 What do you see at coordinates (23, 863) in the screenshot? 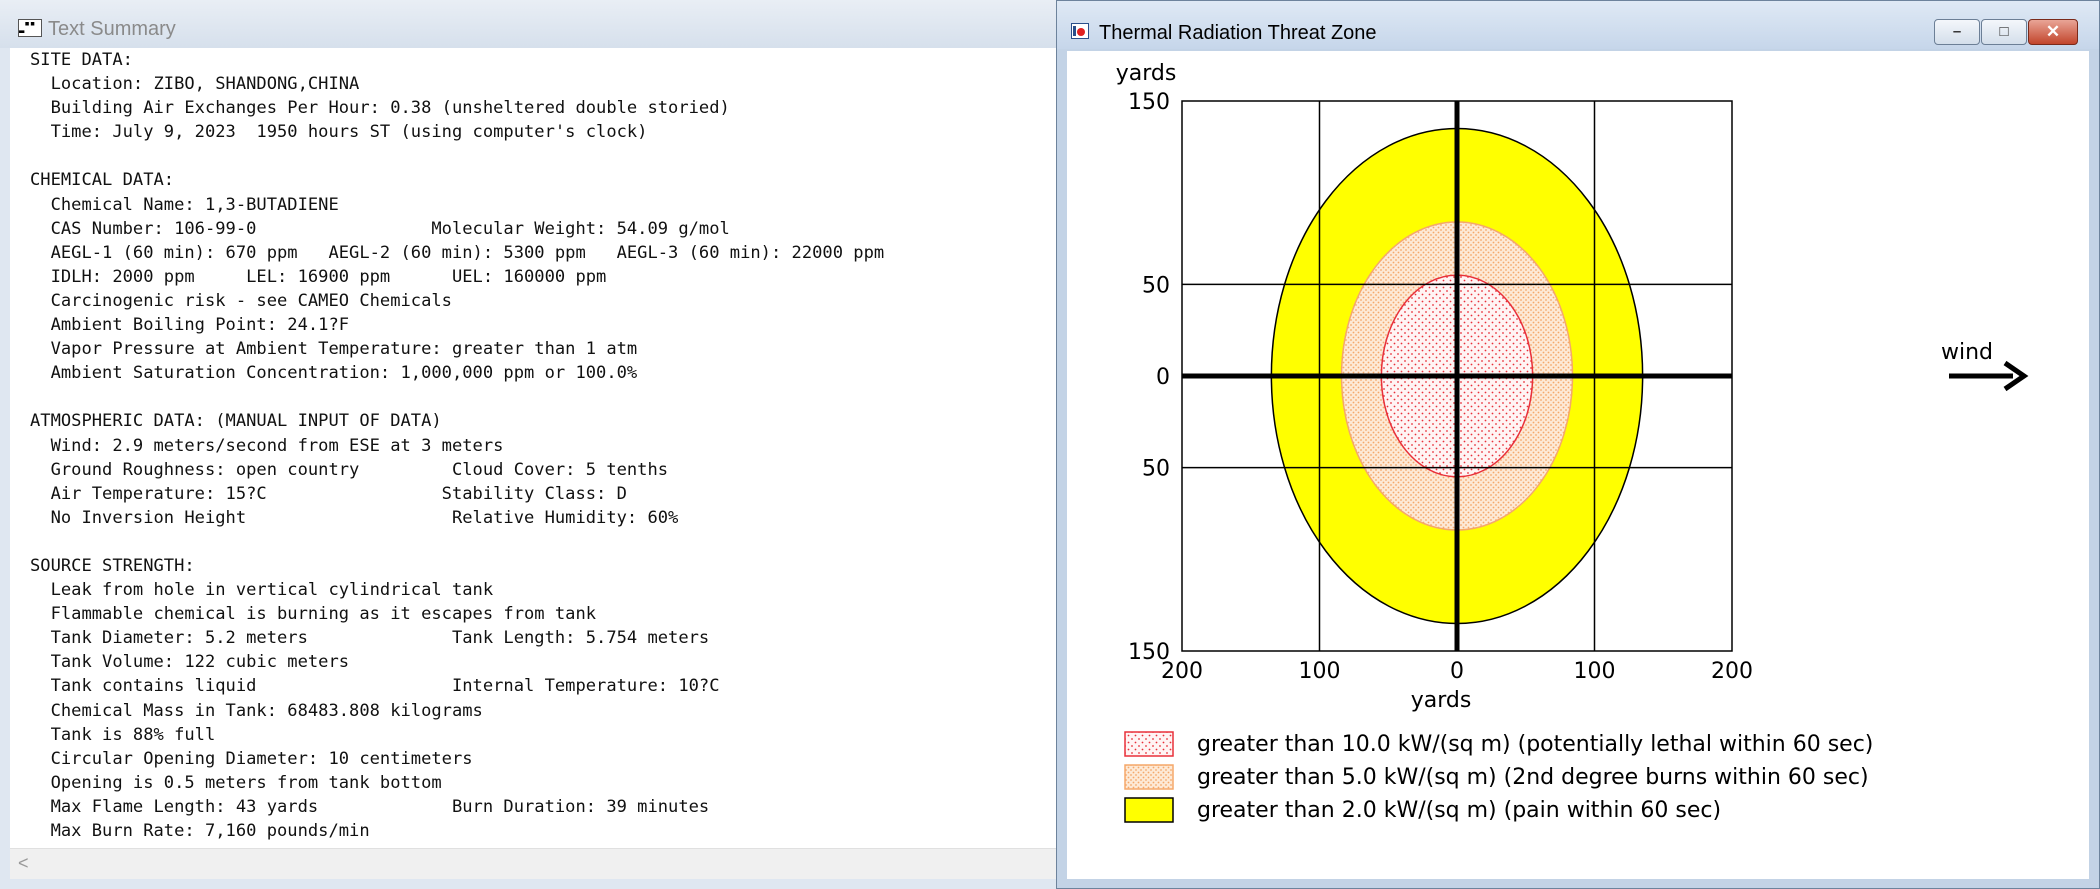
I see `scroll-left-icon: <` at bounding box center [23, 863].